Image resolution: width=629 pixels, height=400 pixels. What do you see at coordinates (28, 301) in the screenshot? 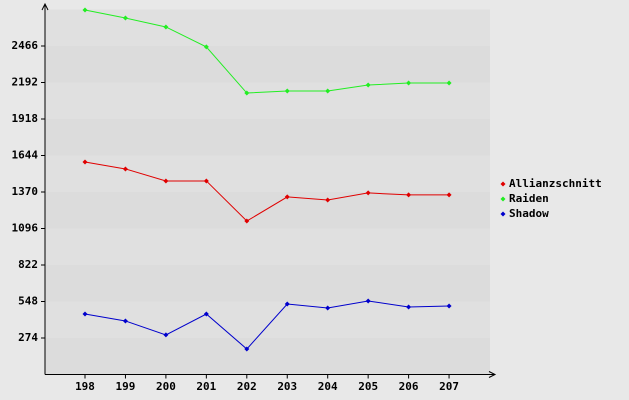
I see `y-tick-label: 548` at bounding box center [28, 301].